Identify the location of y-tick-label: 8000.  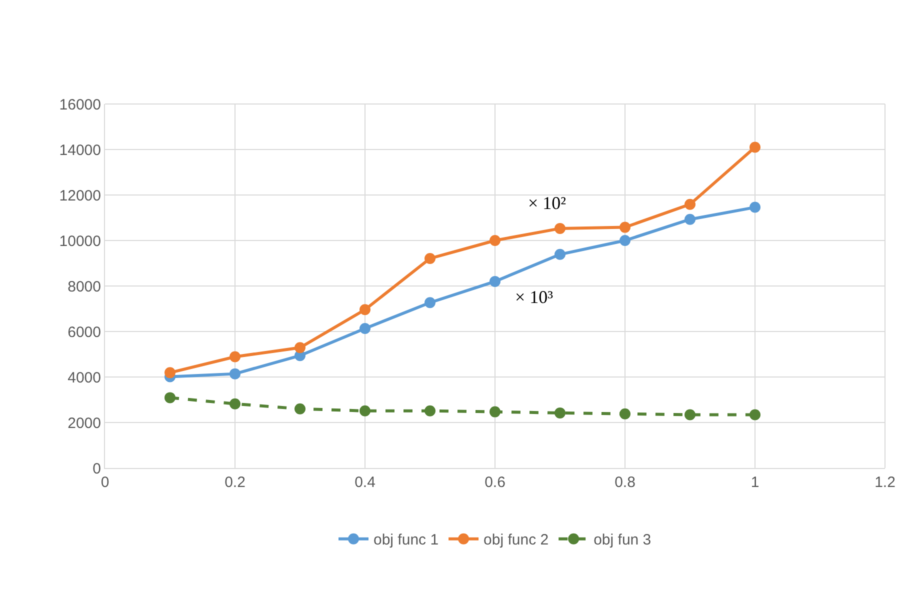
(84, 287).